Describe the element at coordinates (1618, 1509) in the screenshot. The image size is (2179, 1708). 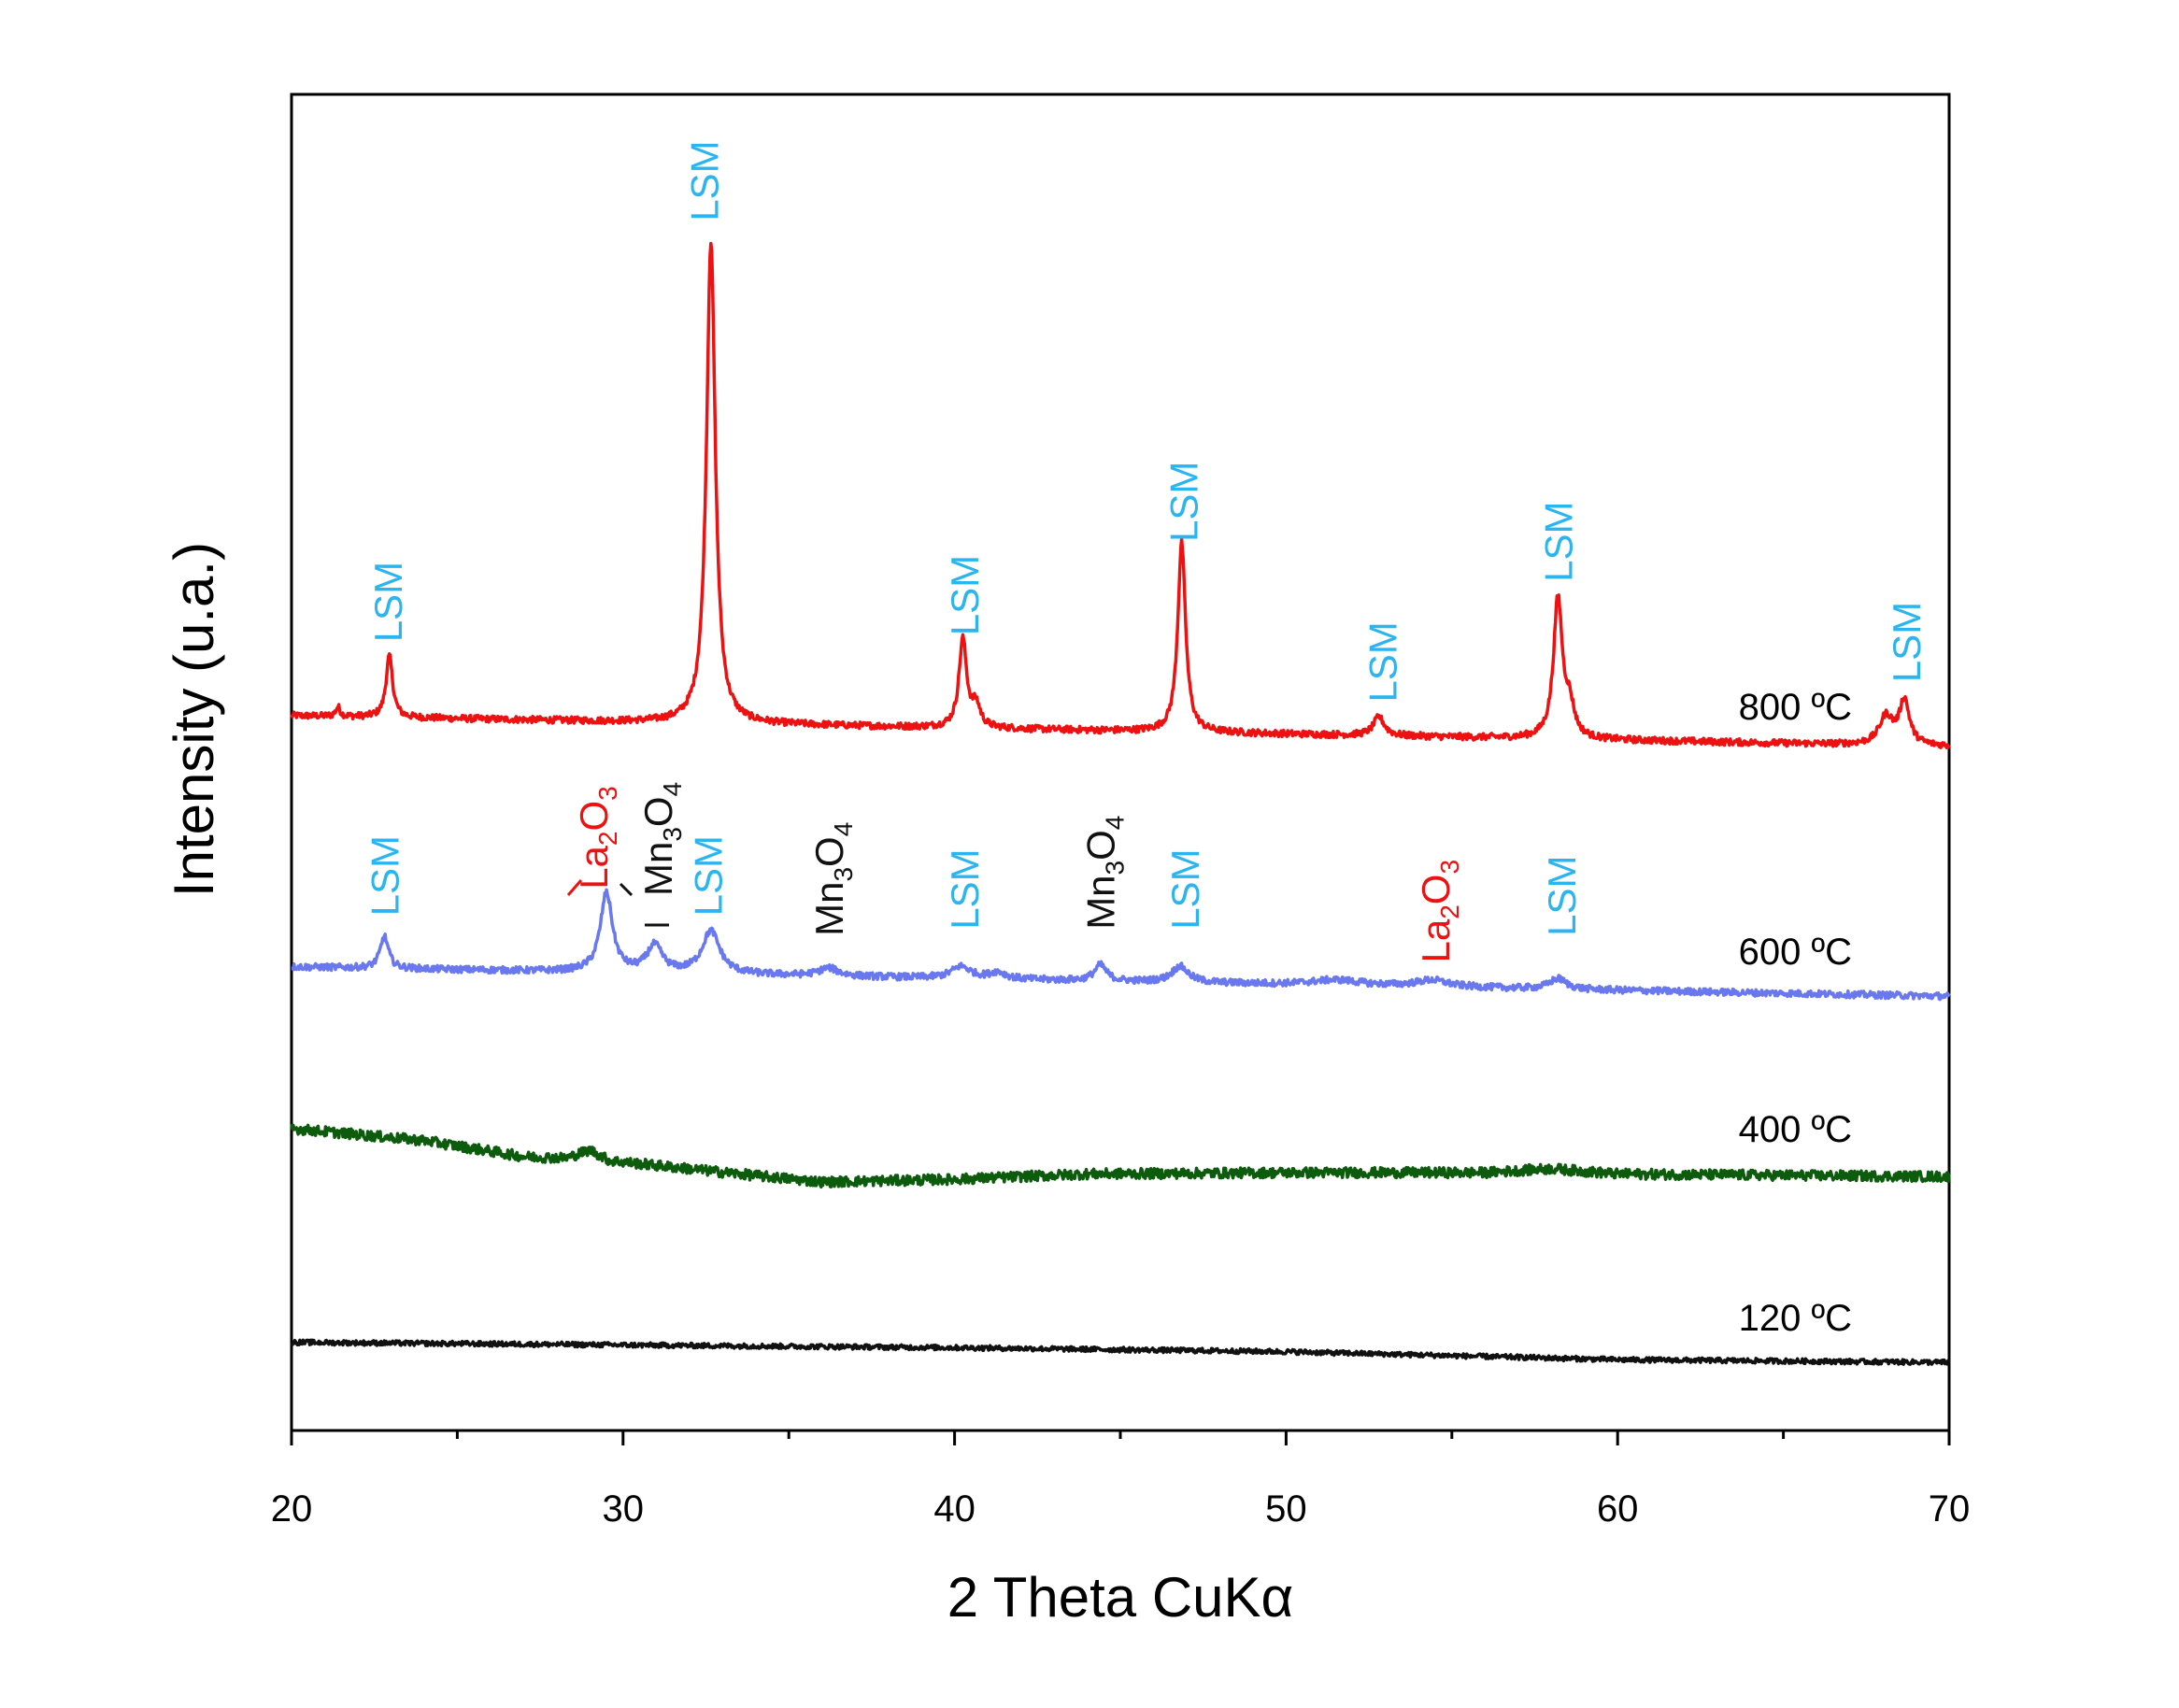
I see `x-tick-label: 60` at that location.